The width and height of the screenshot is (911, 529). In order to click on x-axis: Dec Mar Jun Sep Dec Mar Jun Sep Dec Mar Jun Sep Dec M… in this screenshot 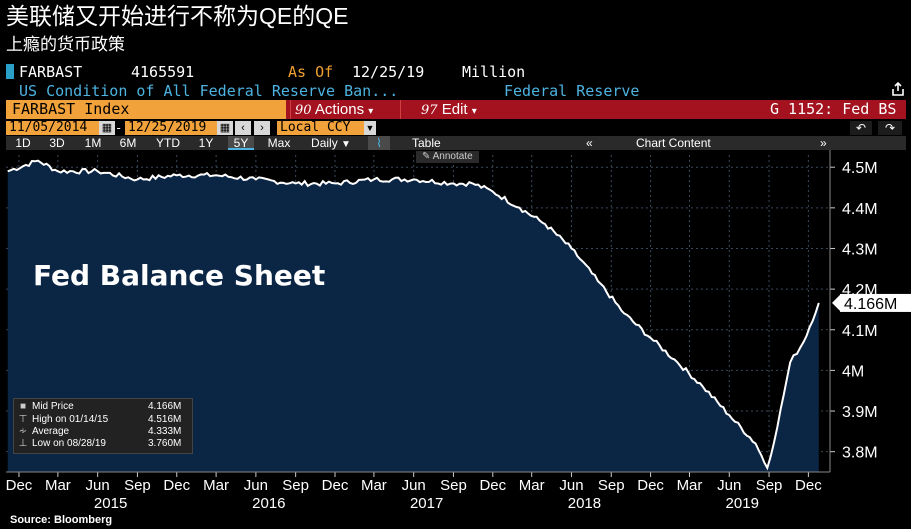, I will do `click(418, 491)`.